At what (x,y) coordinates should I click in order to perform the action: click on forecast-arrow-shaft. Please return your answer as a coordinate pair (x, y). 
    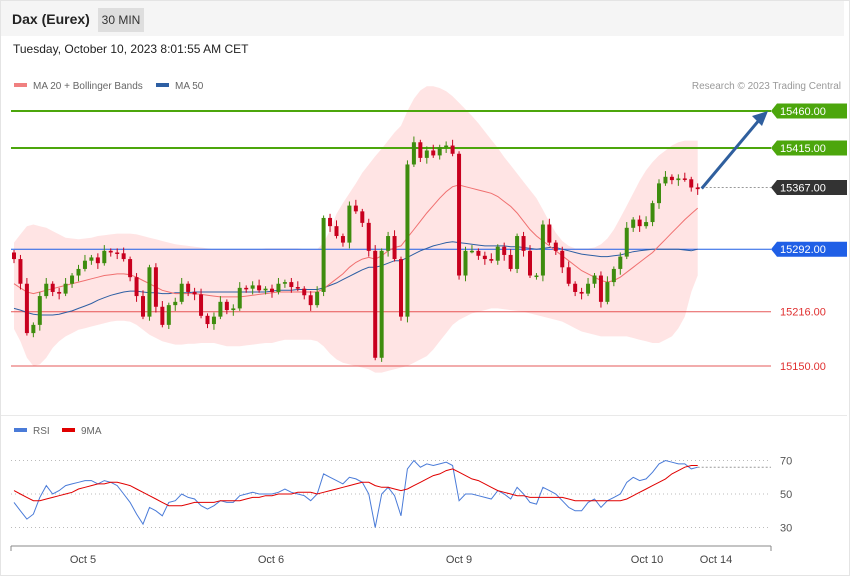
    Looking at the image, I should click on (731, 154).